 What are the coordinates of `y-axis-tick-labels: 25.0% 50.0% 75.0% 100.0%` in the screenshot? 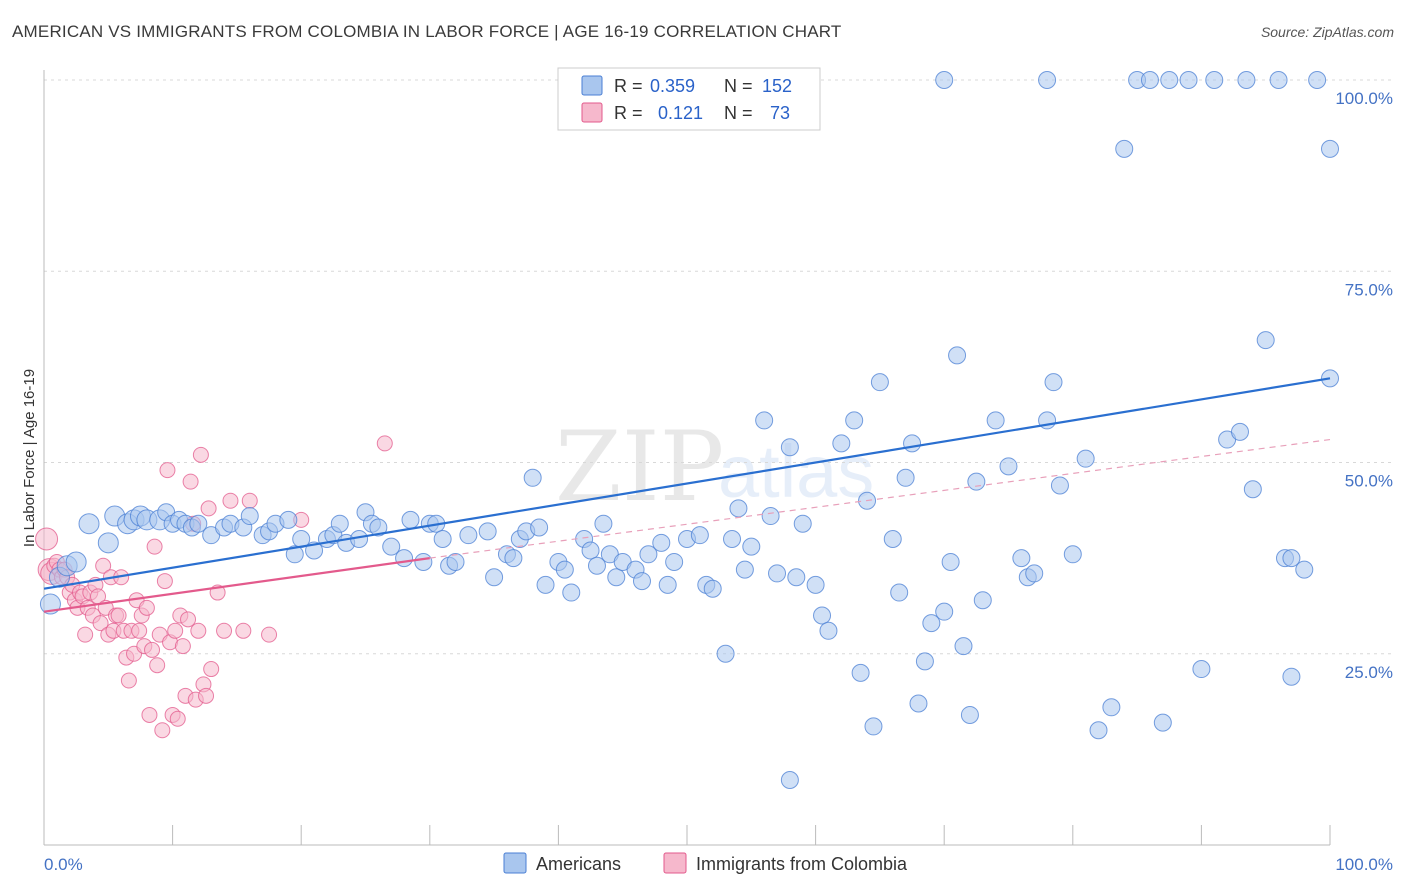 It's located at (1364, 385).